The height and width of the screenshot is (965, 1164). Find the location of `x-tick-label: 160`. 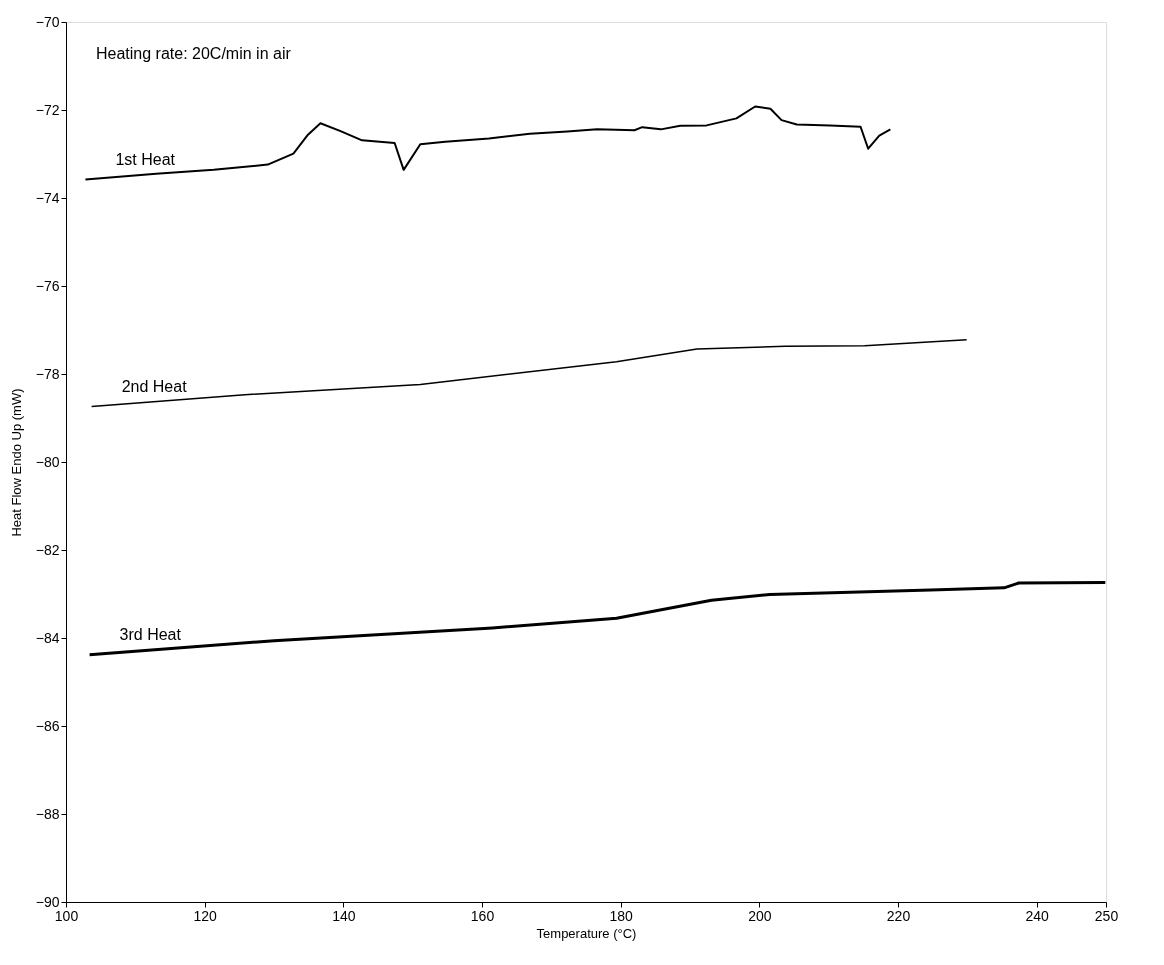

x-tick-label: 160 is located at coordinates (482, 915).